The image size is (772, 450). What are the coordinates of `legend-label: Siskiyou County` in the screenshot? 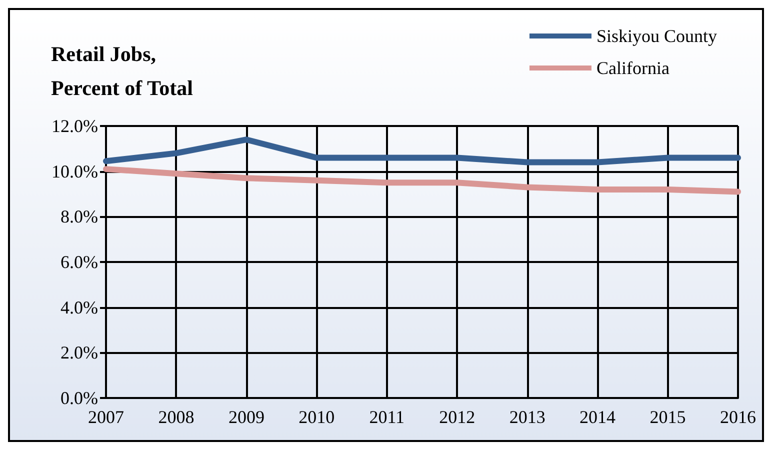 It's located at (657, 36).